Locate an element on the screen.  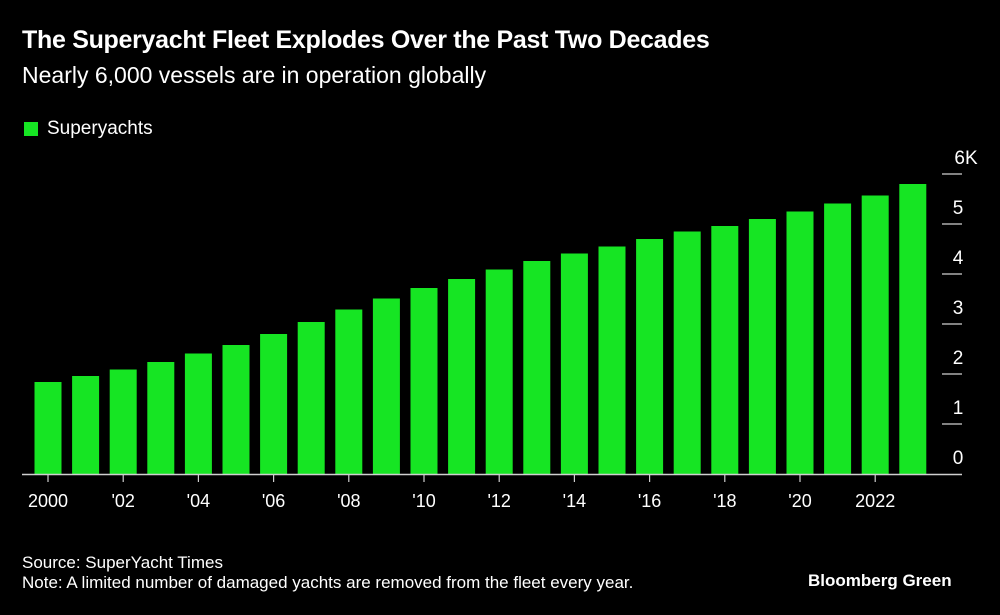
bar-2019 is located at coordinates (762, 346).